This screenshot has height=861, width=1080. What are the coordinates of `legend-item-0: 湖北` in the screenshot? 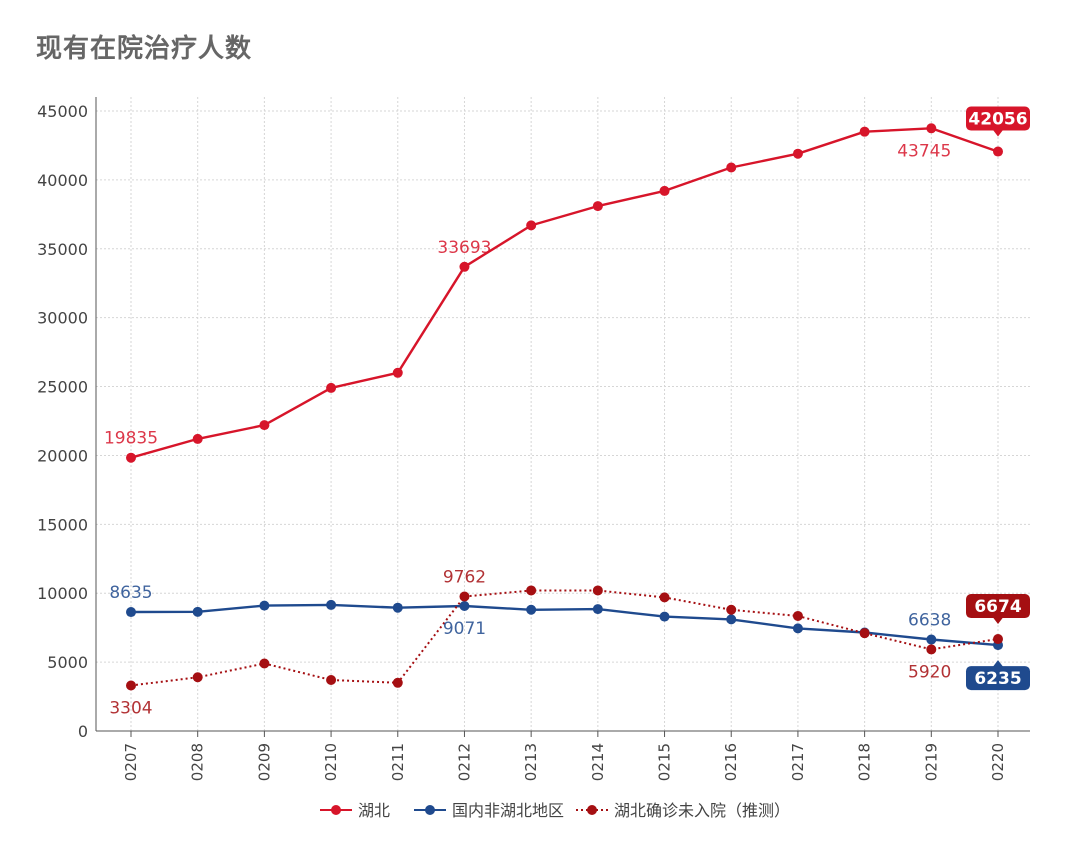 It's located at (355, 810).